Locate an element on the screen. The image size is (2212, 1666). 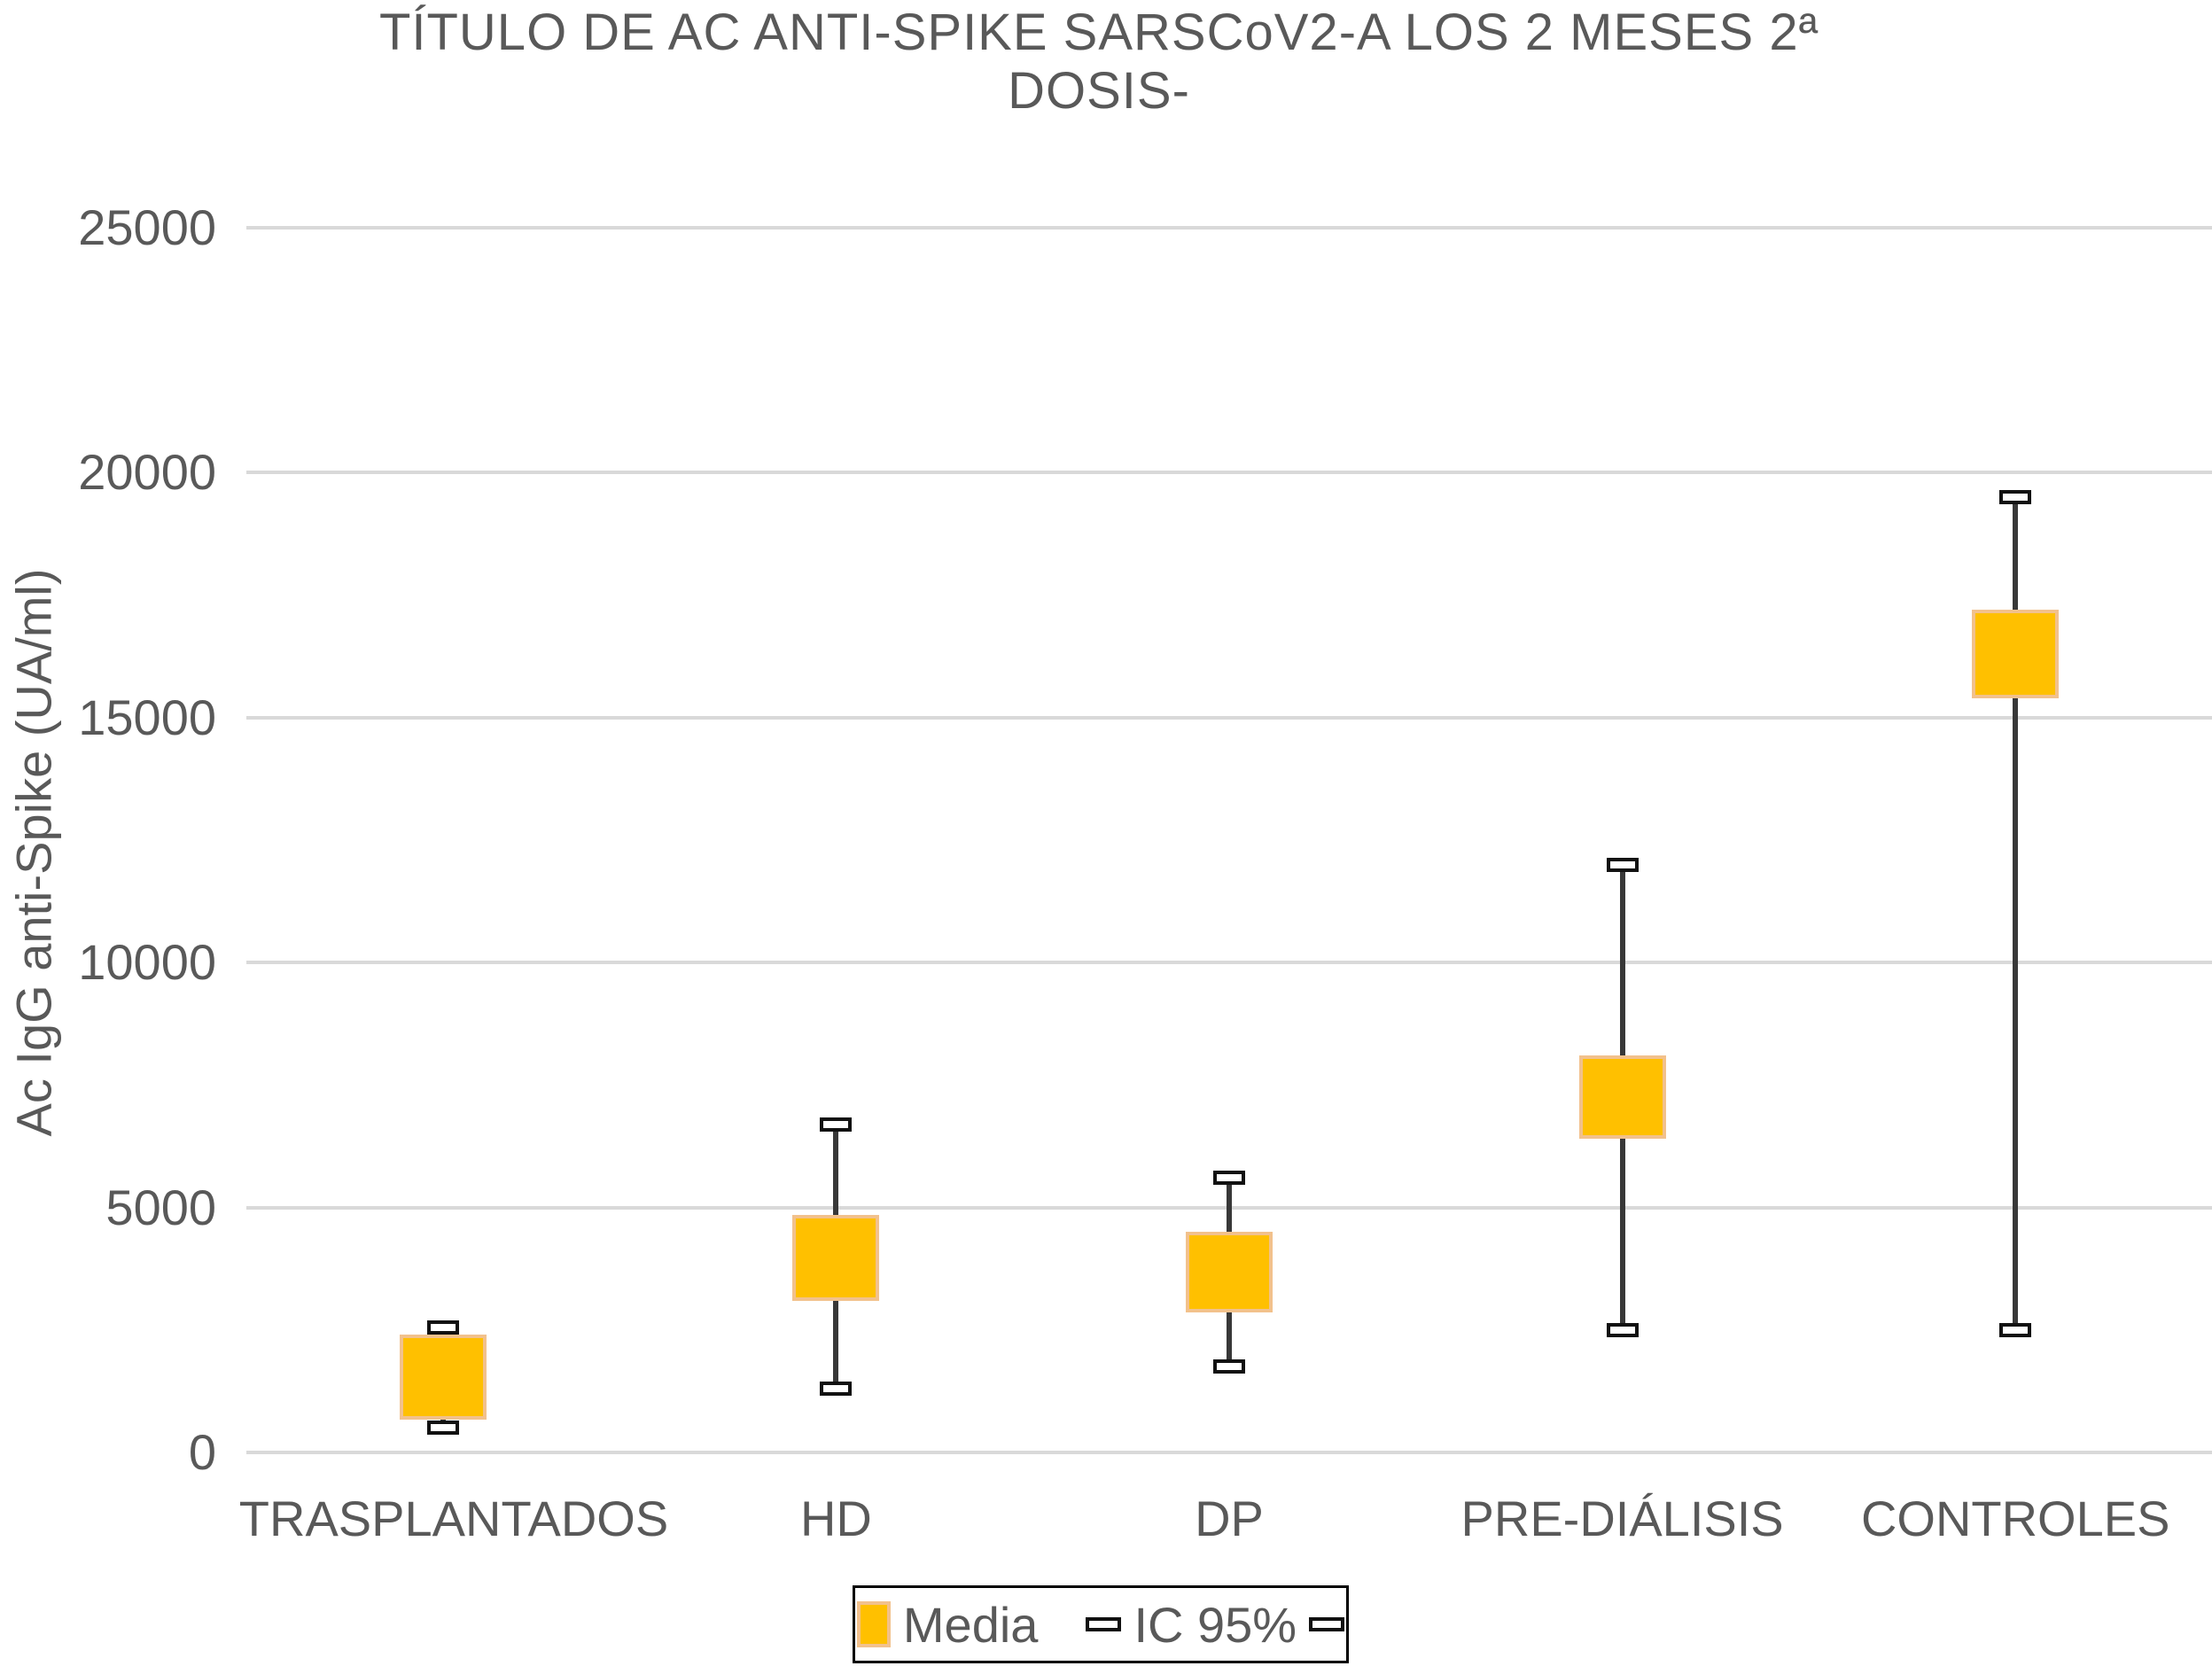
y-tick-label: 10000 is located at coordinates (147, 962).